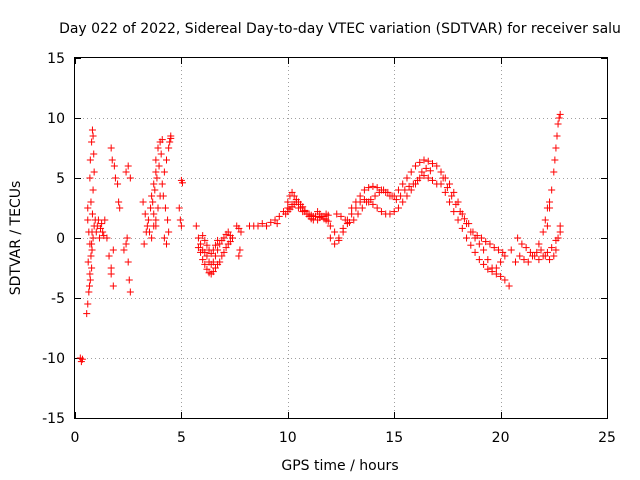  What do you see at coordinates (607, 438) in the screenshot?
I see `x-tick-label: 25` at bounding box center [607, 438].